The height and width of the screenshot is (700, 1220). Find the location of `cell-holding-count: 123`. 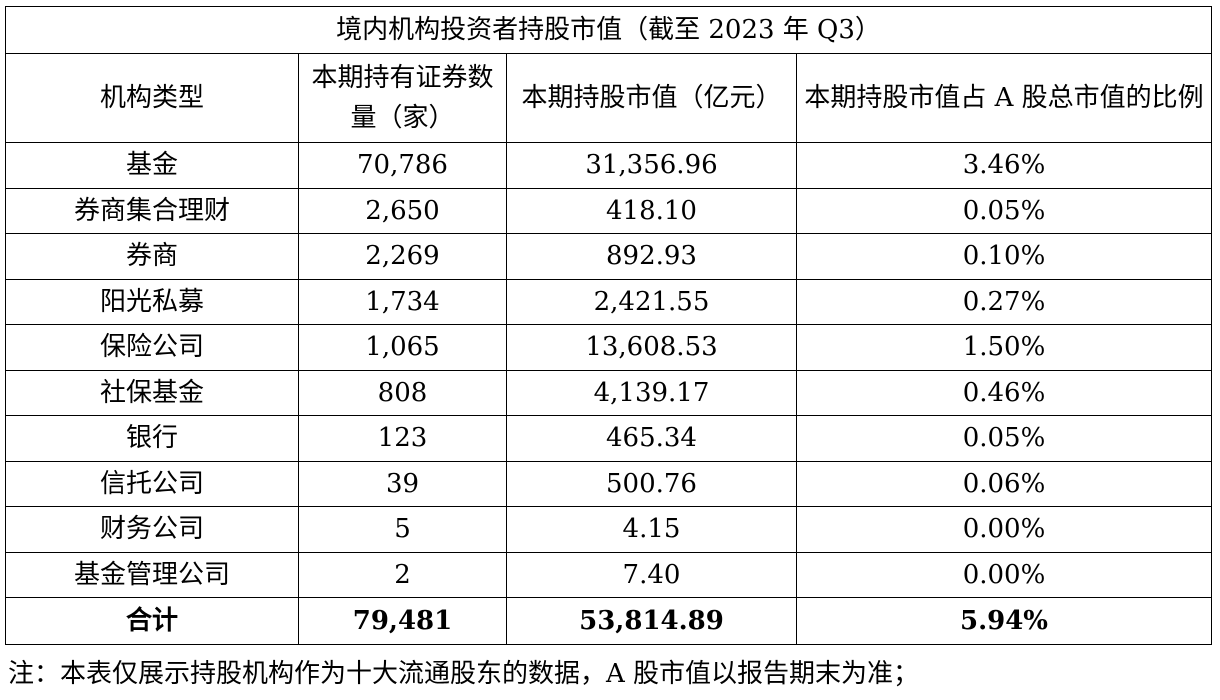

cell-holding-count: 123 is located at coordinates (402, 438).